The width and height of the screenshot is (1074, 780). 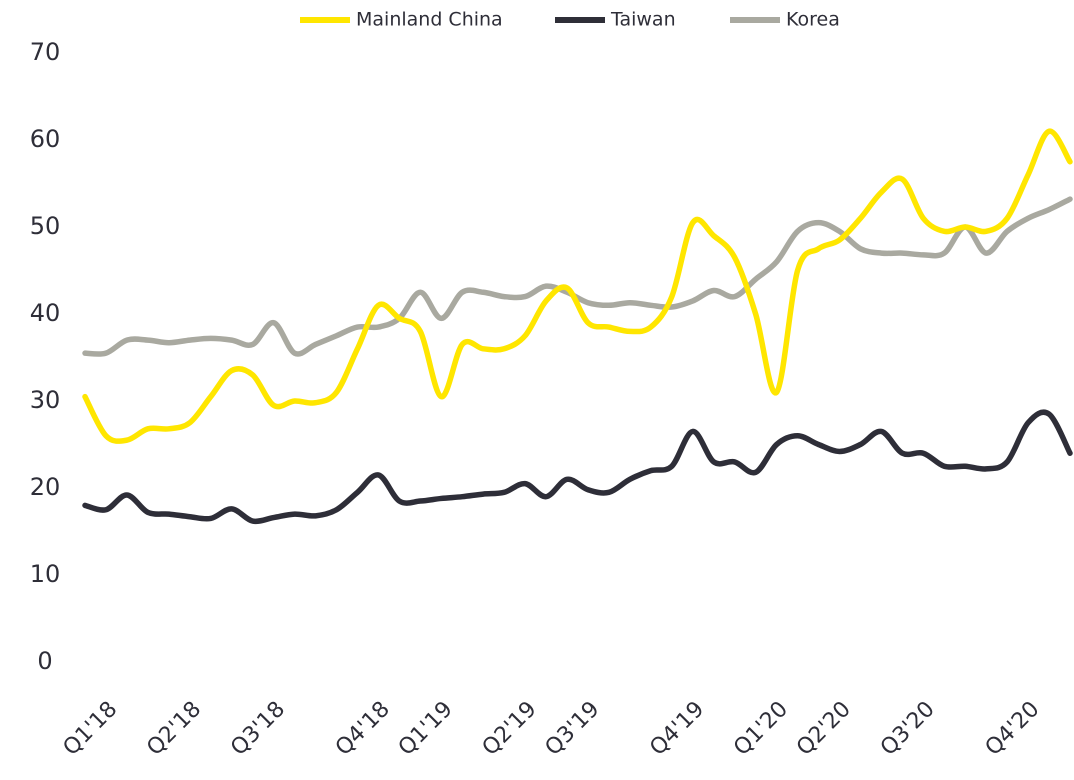 I want to click on x-tick-label: Q3'20, so click(x=908, y=729).